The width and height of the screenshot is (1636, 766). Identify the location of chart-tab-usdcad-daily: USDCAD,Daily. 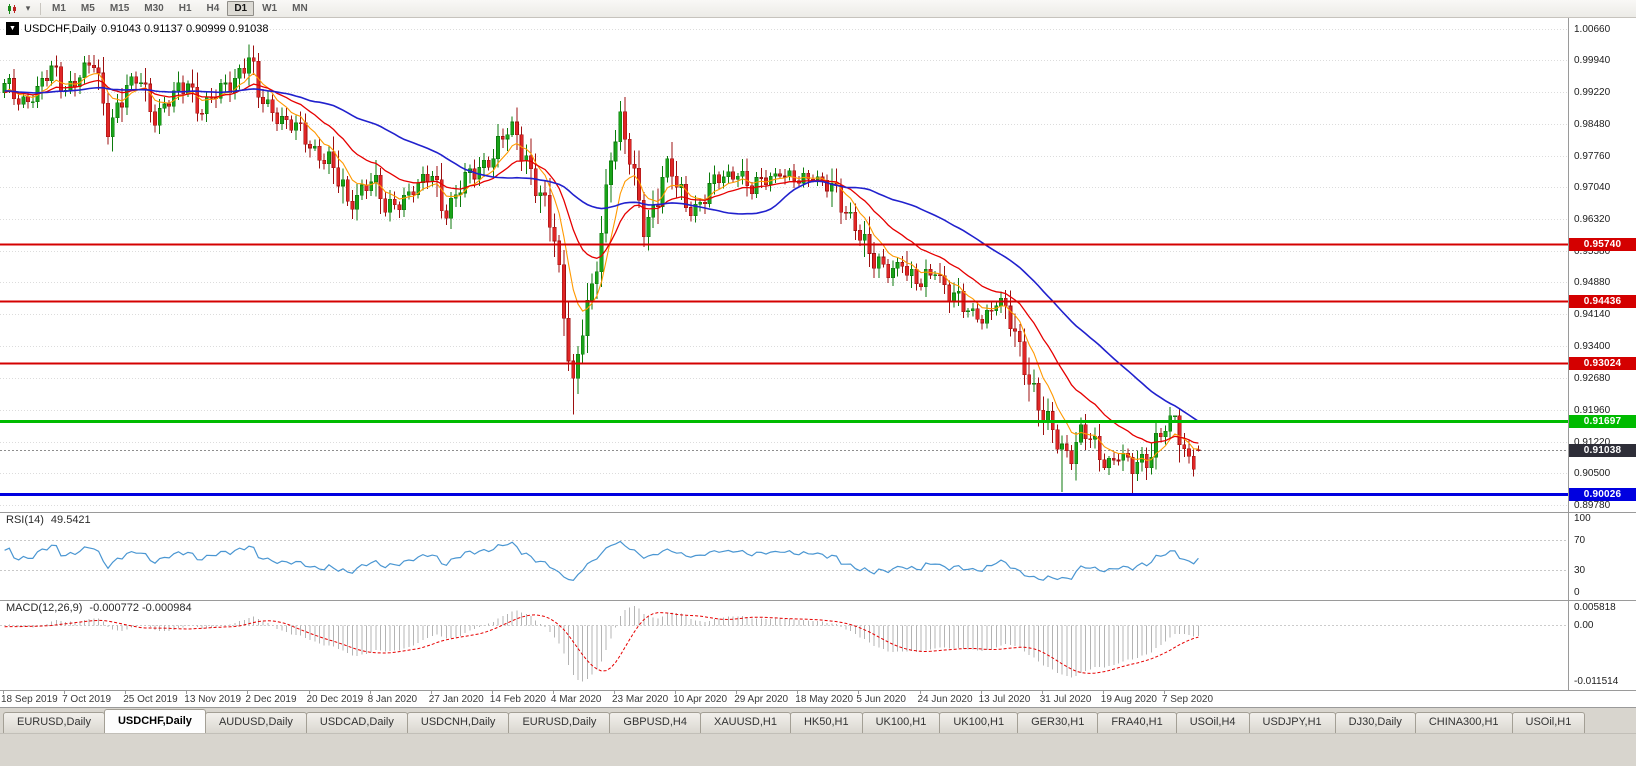
(356, 722).